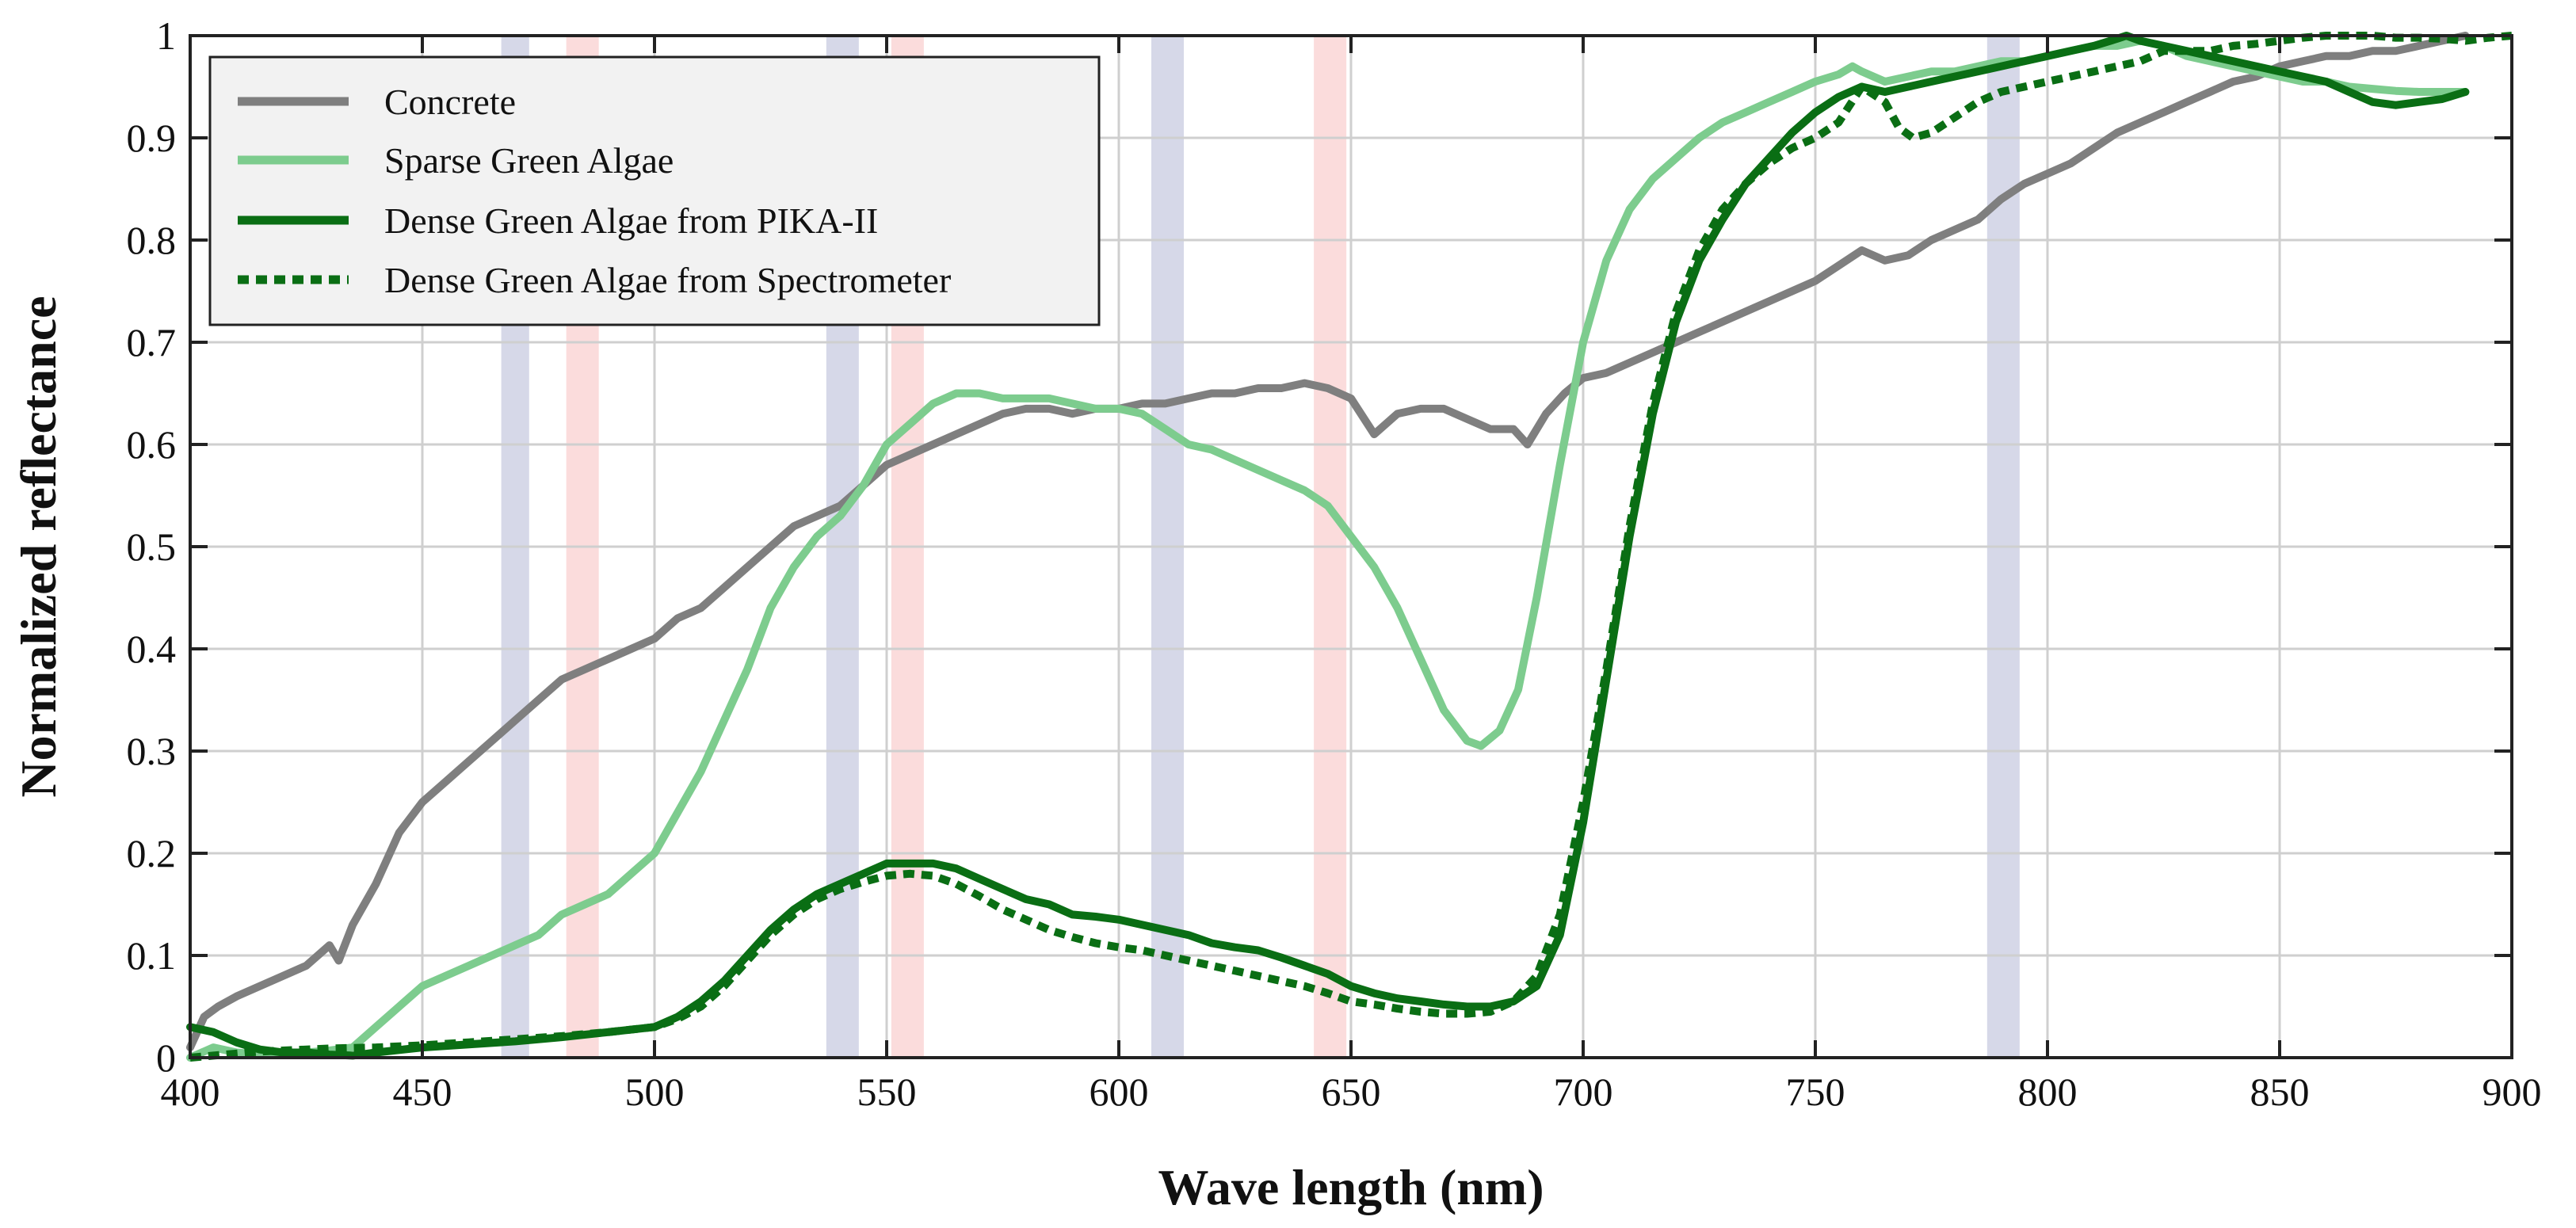 The height and width of the screenshot is (1228, 2576). I want to click on legend-box, so click(654, 190).